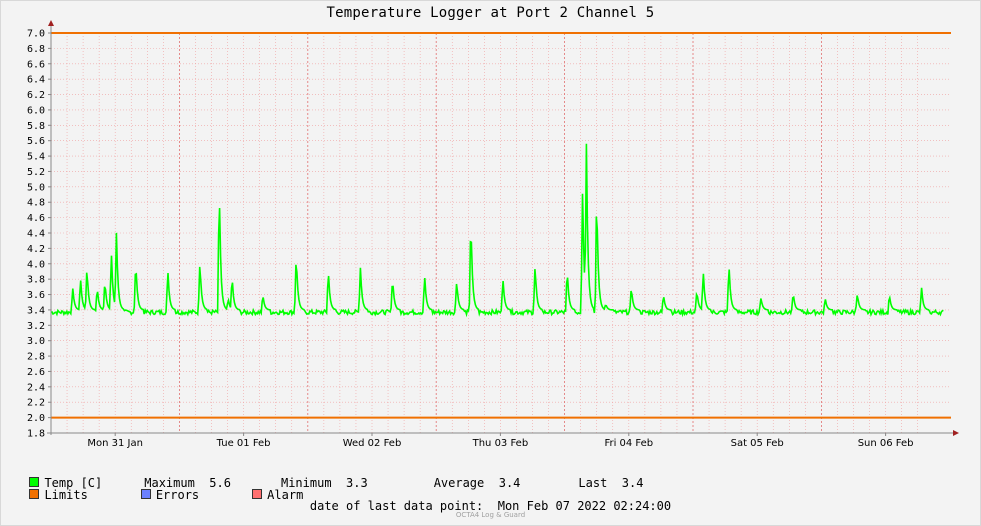 The width and height of the screenshot is (981, 526). What do you see at coordinates (632, 483) in the screenshot?
I see `stat-last-value: 3.4` at bounding box center [632, 483].